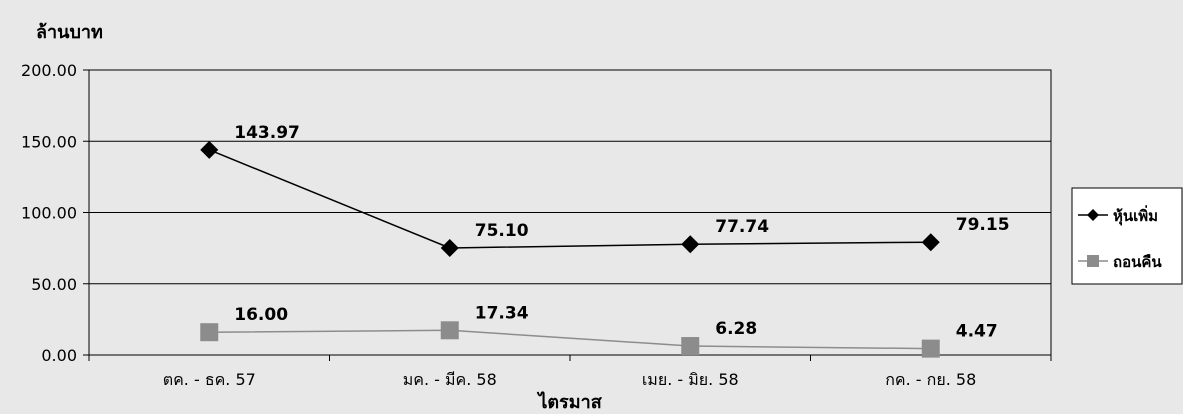 This screenshot has height=414, width=1183. Describe the element at coordinates (1093, 215) in the screenshot. I see `legend-marker-diamond` at that location.